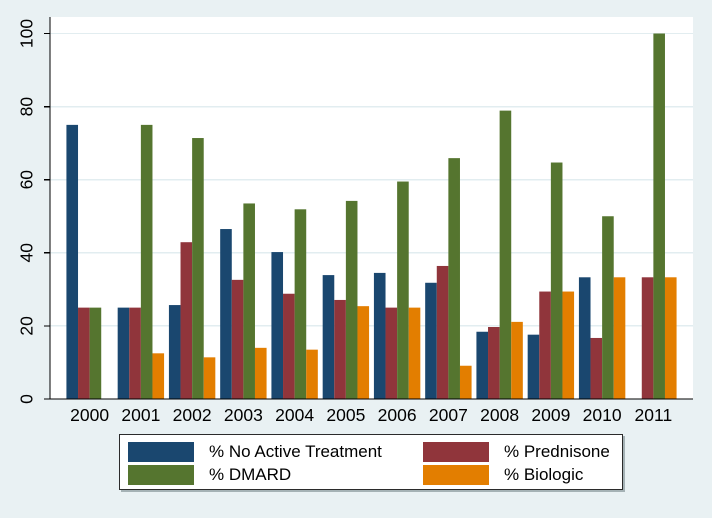  Describe the element at coordinates (647, 338) in the screenshot. I see `bar-2011-s1` at that location.